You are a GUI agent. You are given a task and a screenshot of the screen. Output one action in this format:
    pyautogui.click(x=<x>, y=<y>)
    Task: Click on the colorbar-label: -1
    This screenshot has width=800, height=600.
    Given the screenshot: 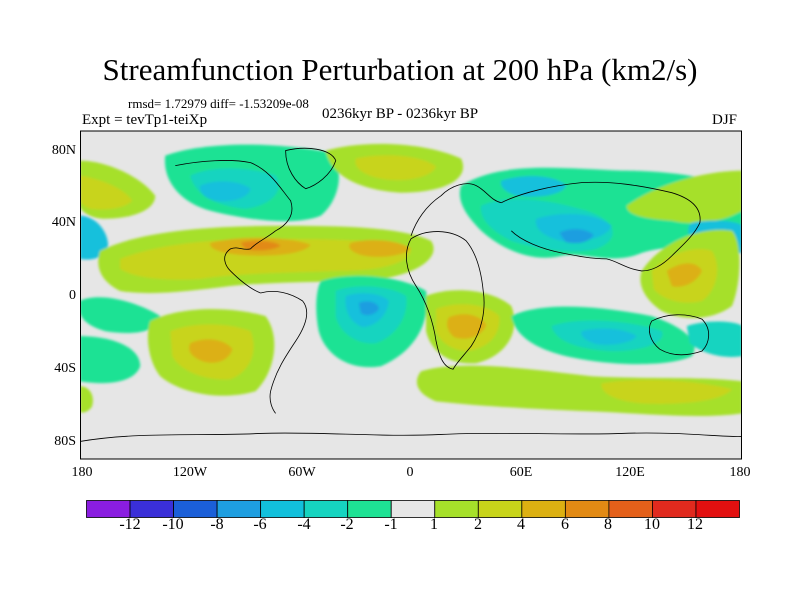 What is the action you would take?
    pyautogui.click(x=391, y=524)
    